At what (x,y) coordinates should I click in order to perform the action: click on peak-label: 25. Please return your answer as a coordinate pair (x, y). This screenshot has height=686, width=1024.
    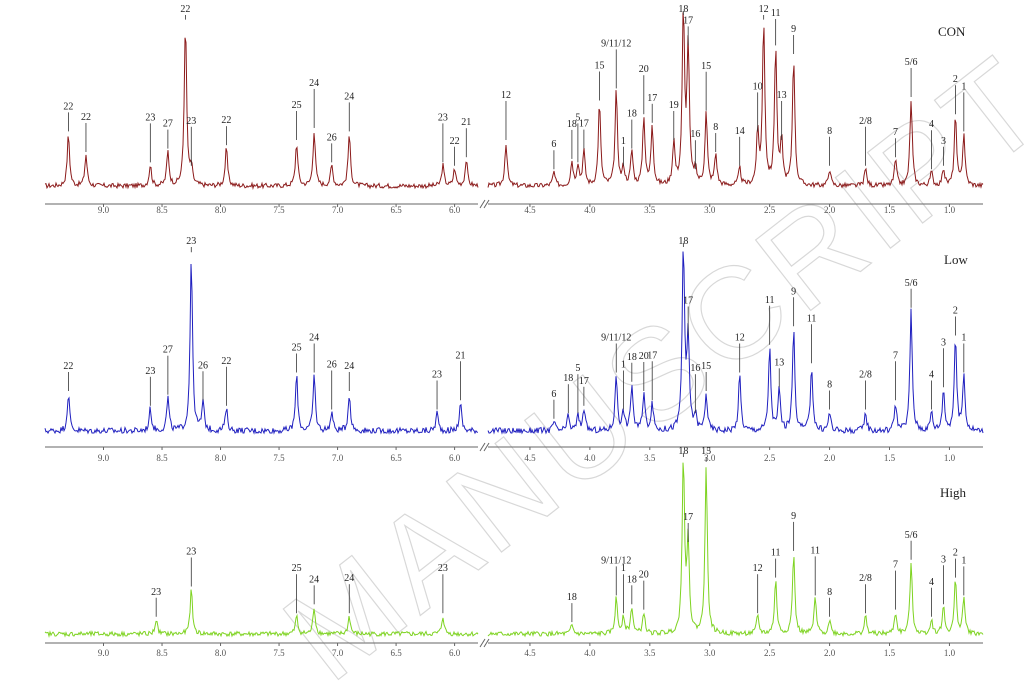
    Looking at the image, I should click on (297, 105).